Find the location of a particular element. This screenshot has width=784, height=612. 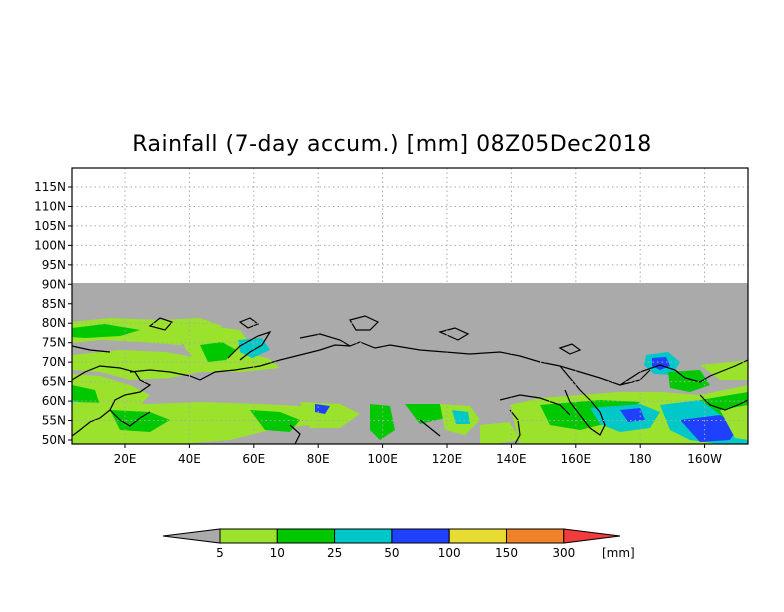

lon-tick-label: 80E is located at coordinates (318, 459).